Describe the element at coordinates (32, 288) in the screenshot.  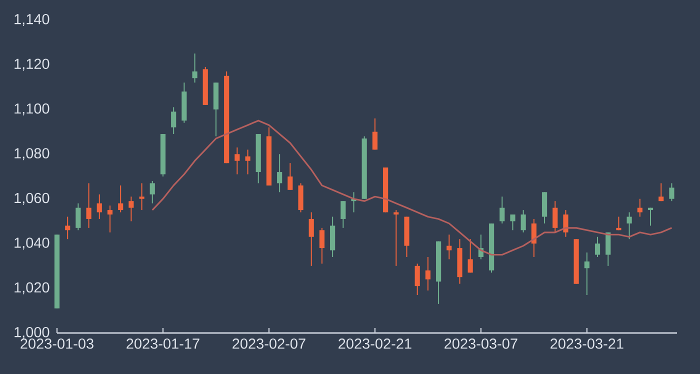
I see `y-tick-label: 1,020` at that location.